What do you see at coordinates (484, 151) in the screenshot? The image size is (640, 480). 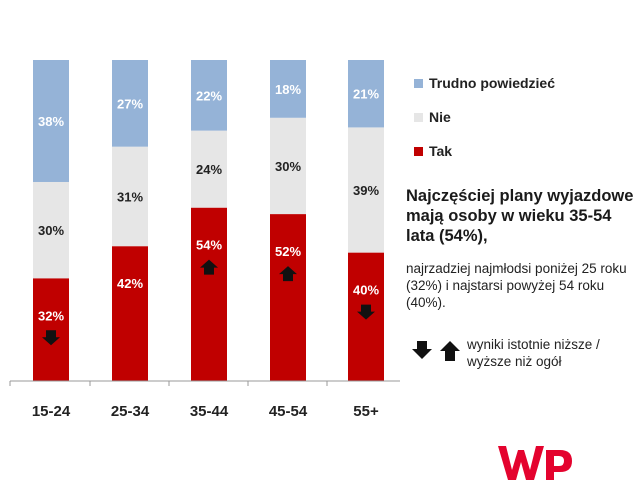 I see `legend-item-tak: Tak` at bounding box center [484, 151].